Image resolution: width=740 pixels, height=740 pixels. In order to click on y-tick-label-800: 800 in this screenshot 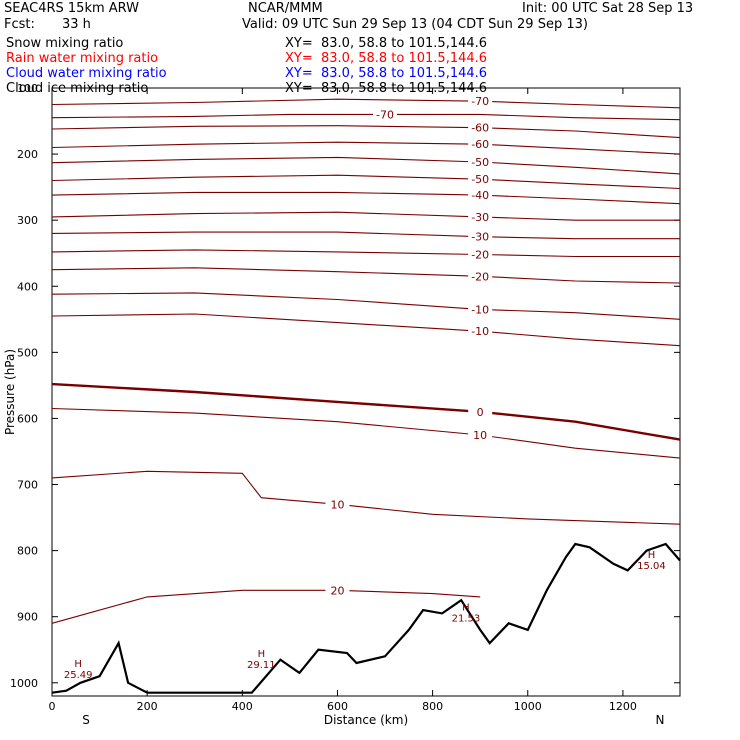, I will do `click(27, 551)`.